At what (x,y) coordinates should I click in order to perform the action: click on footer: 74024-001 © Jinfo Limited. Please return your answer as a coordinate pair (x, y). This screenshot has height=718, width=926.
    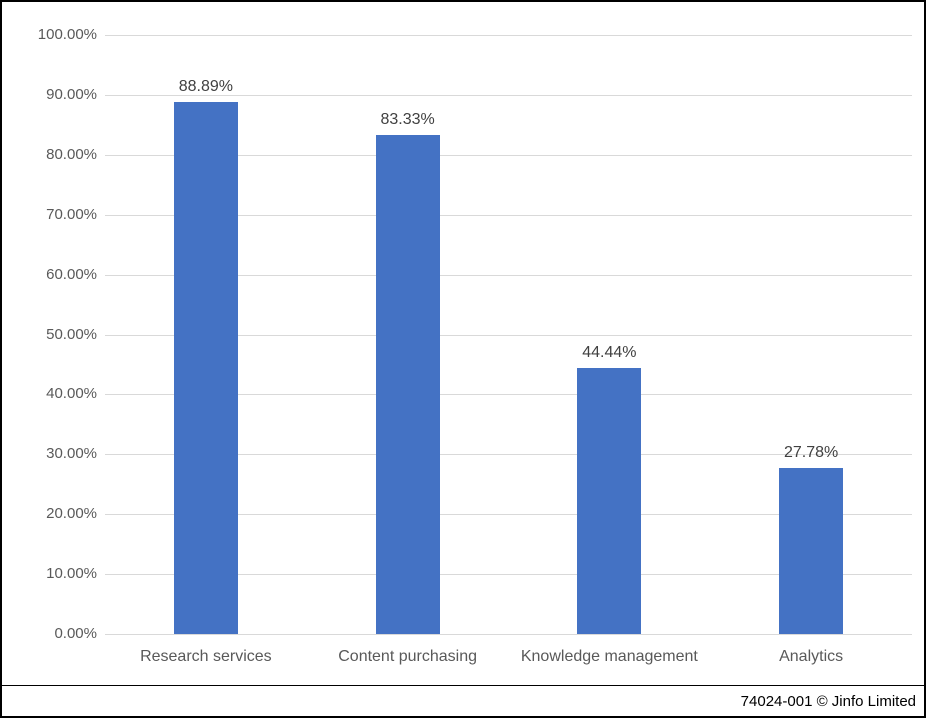
    Looking at the image, I should click on (463, 700).